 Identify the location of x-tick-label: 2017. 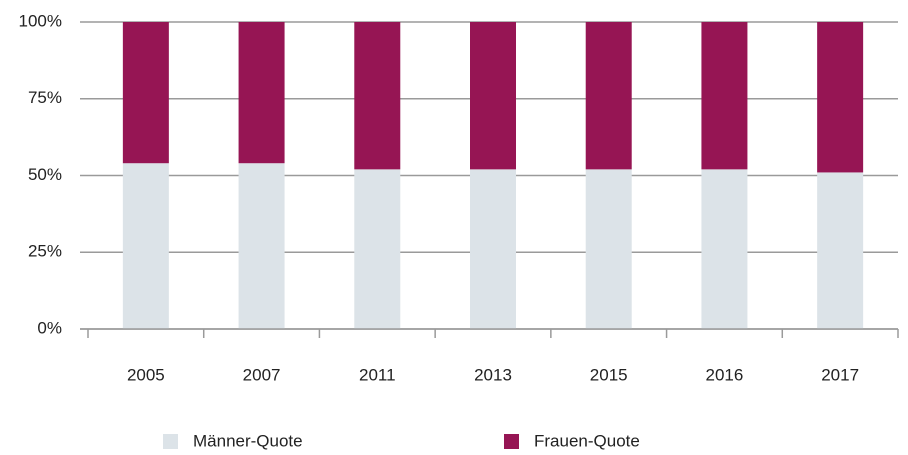
(840, 374).